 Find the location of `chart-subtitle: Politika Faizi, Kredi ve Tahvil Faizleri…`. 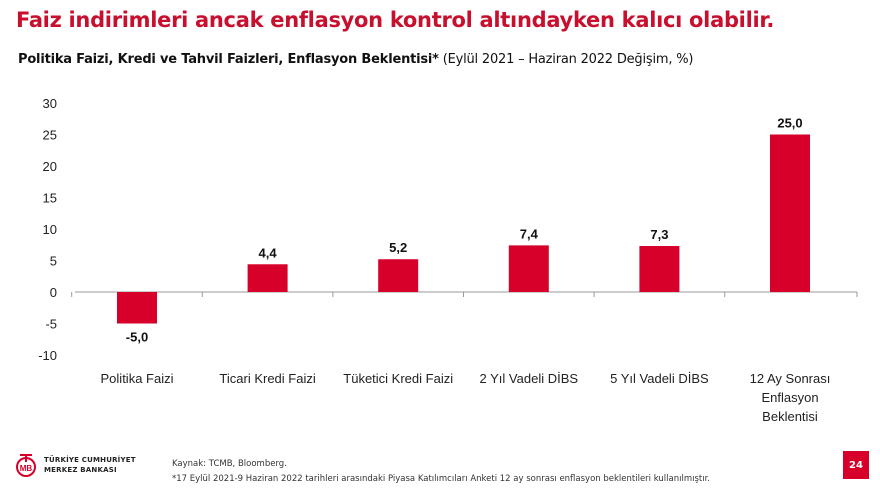

chart-subtitle: Politika Faizi, Kredi ve Tahvil Faizleri… is located at coordinates (355, 59).